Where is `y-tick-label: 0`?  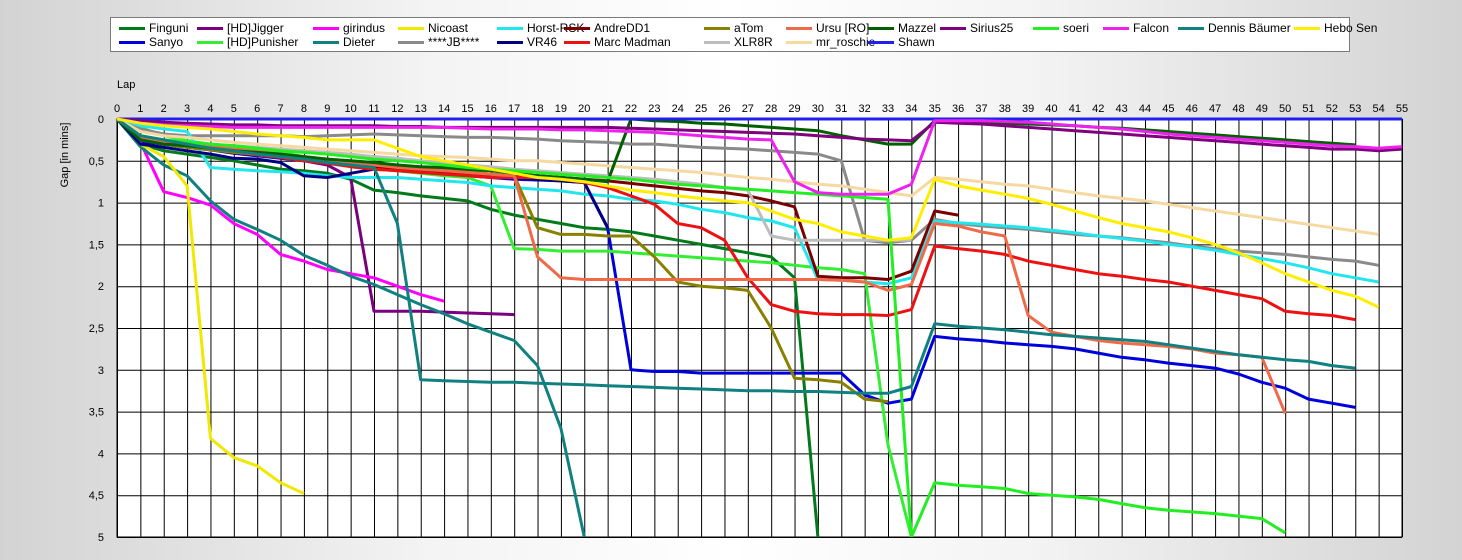
y-tick-label: 0 is located at coordinates (101, 120).